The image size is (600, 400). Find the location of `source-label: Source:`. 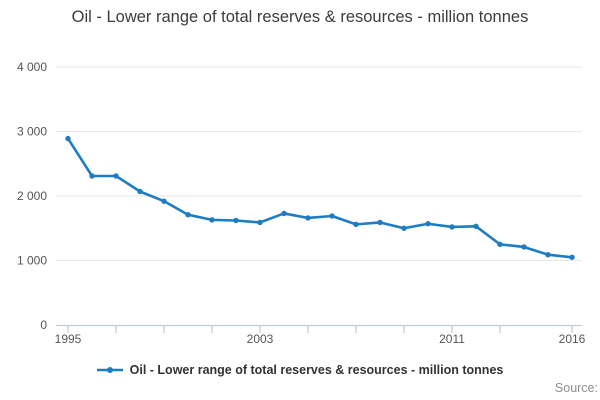

source-label: Source: is located at coordinates (576, 388).